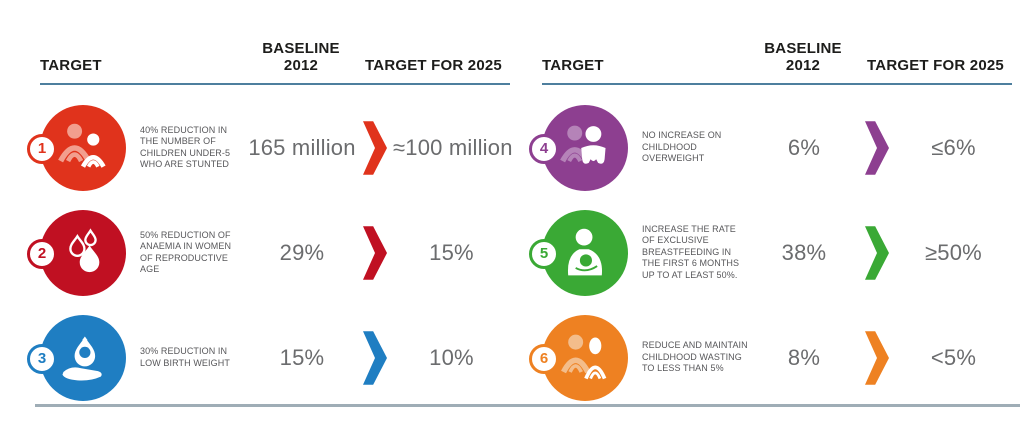 This screenshot has height=444, width=1032. What do you see at coordinates (302, 252) in the screenshot?
I see `baseline-value: 29%` at bounding box center [302, 252].